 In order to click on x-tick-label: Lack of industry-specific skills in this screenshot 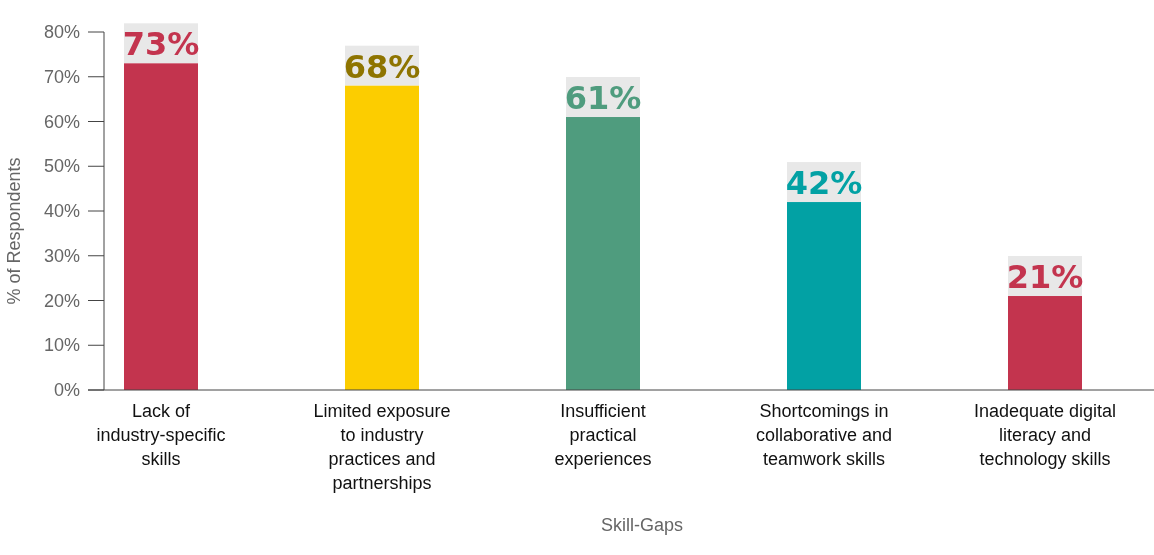, I will do `click(161, 435)`.